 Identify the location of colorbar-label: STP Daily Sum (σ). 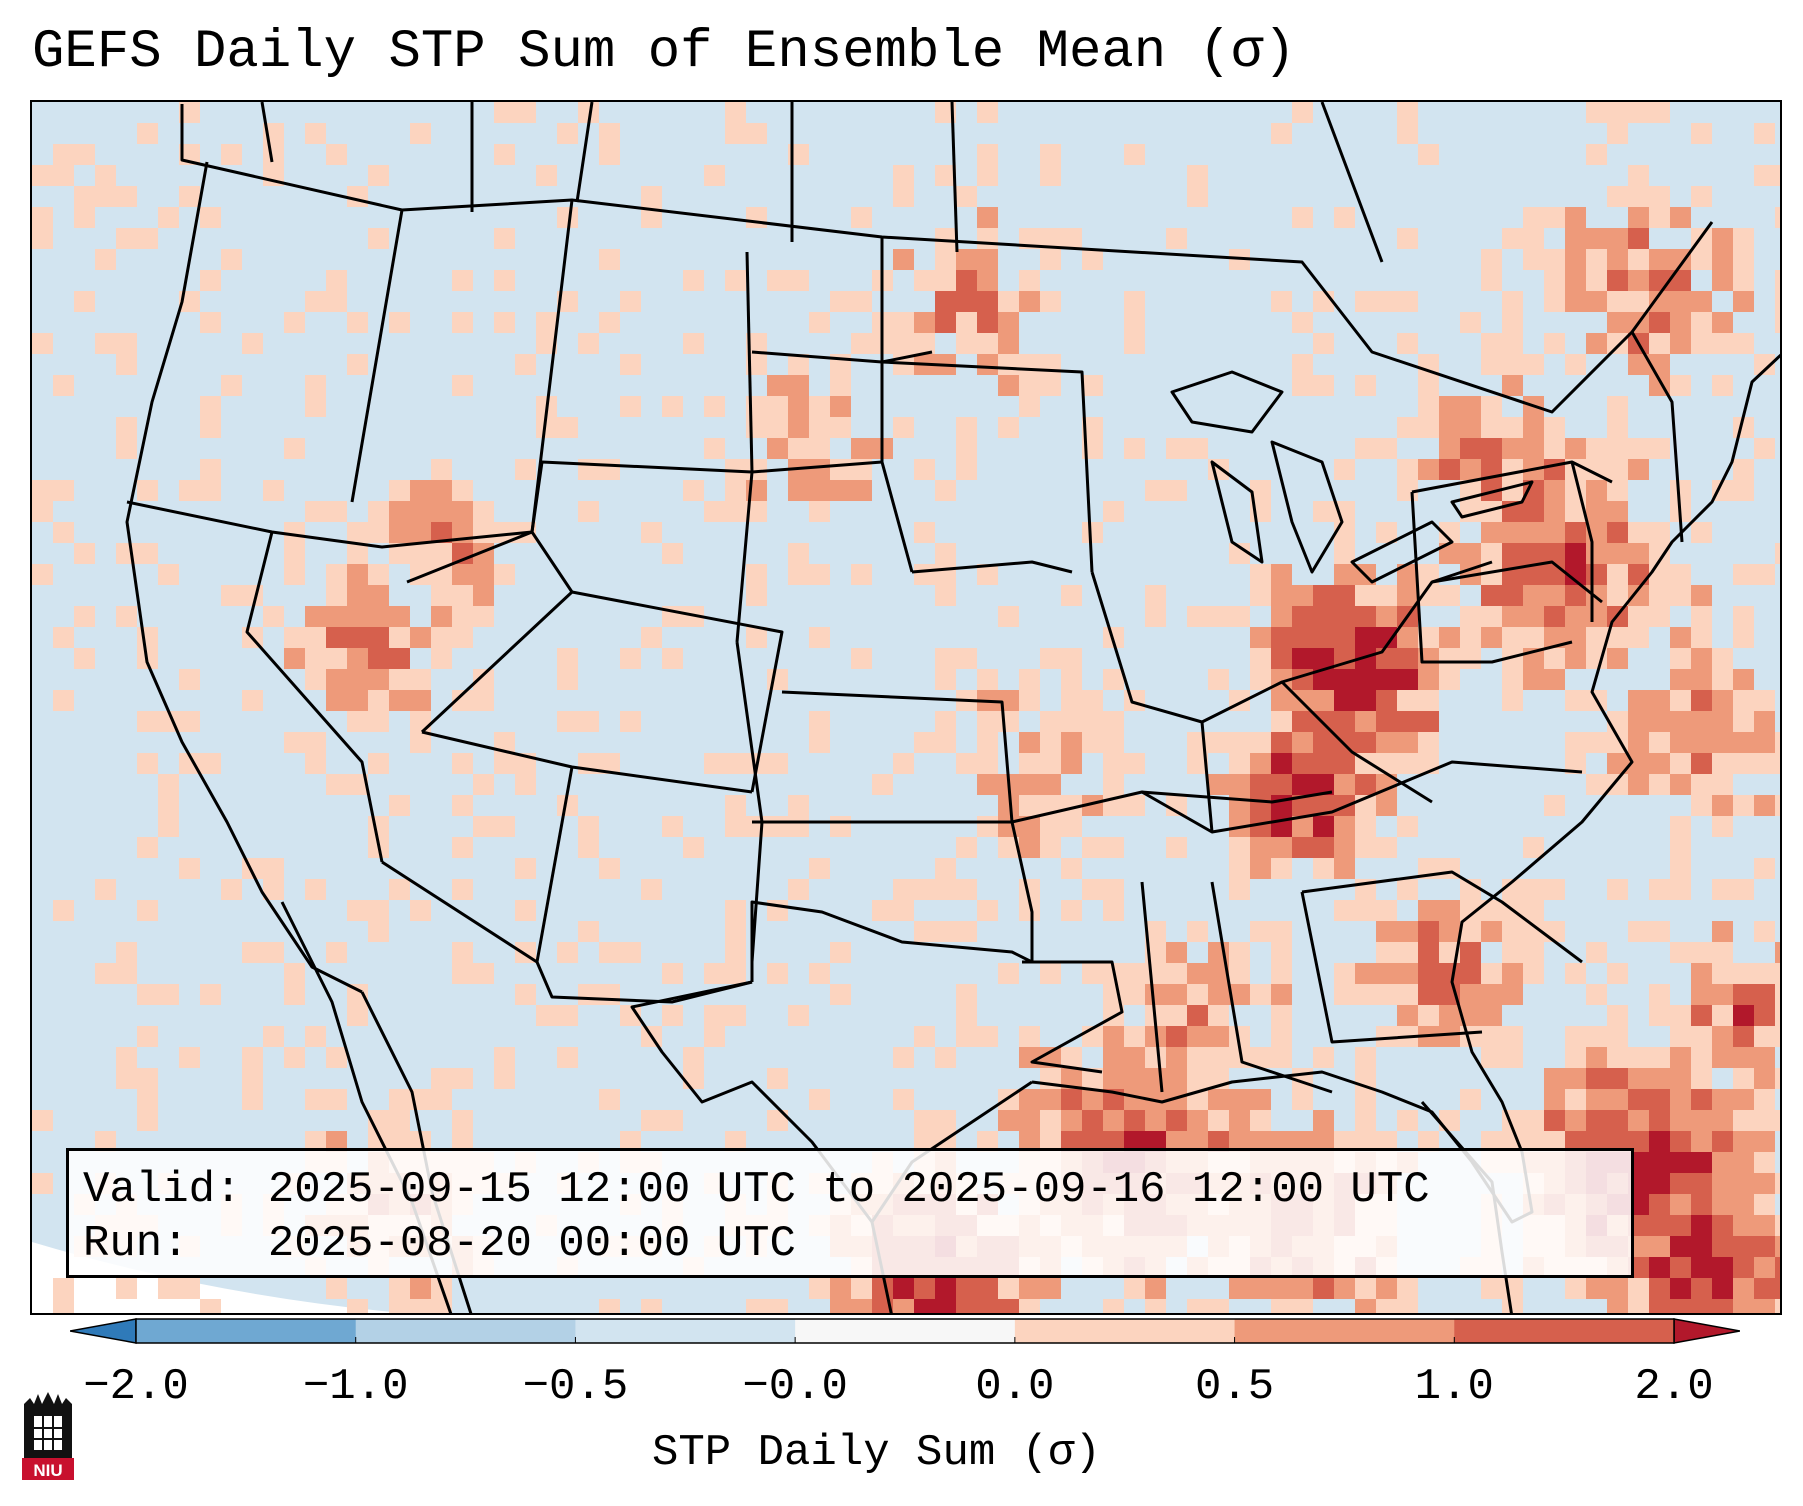
(876, 1453).